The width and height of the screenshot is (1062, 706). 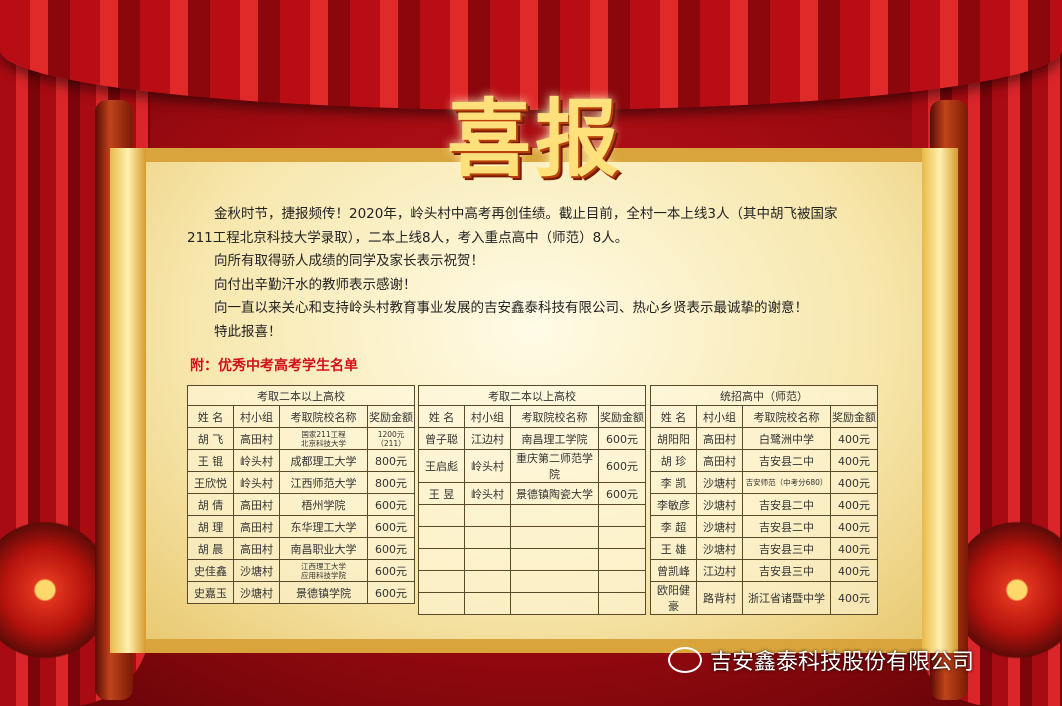 I want to click on table-cell: 重庆第二师范学院, so click(x=554, y=466).